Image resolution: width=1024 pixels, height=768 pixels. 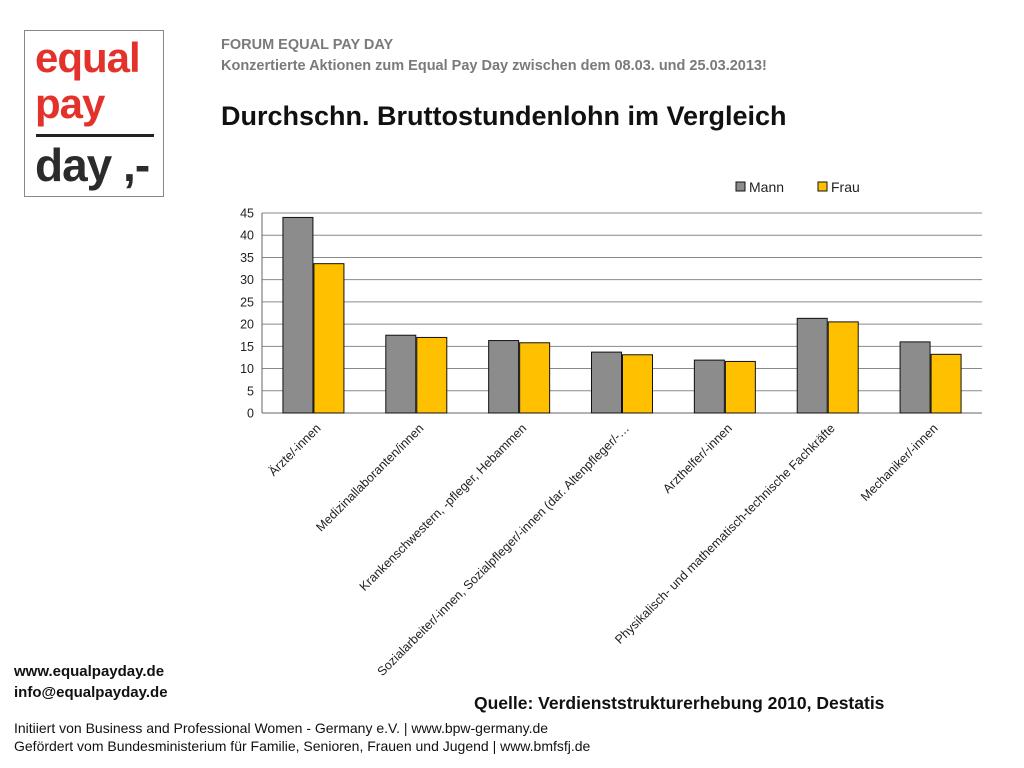 I want to click on equal-pay-day-logo: equal pay day ,-, so click(x=94, y=113).